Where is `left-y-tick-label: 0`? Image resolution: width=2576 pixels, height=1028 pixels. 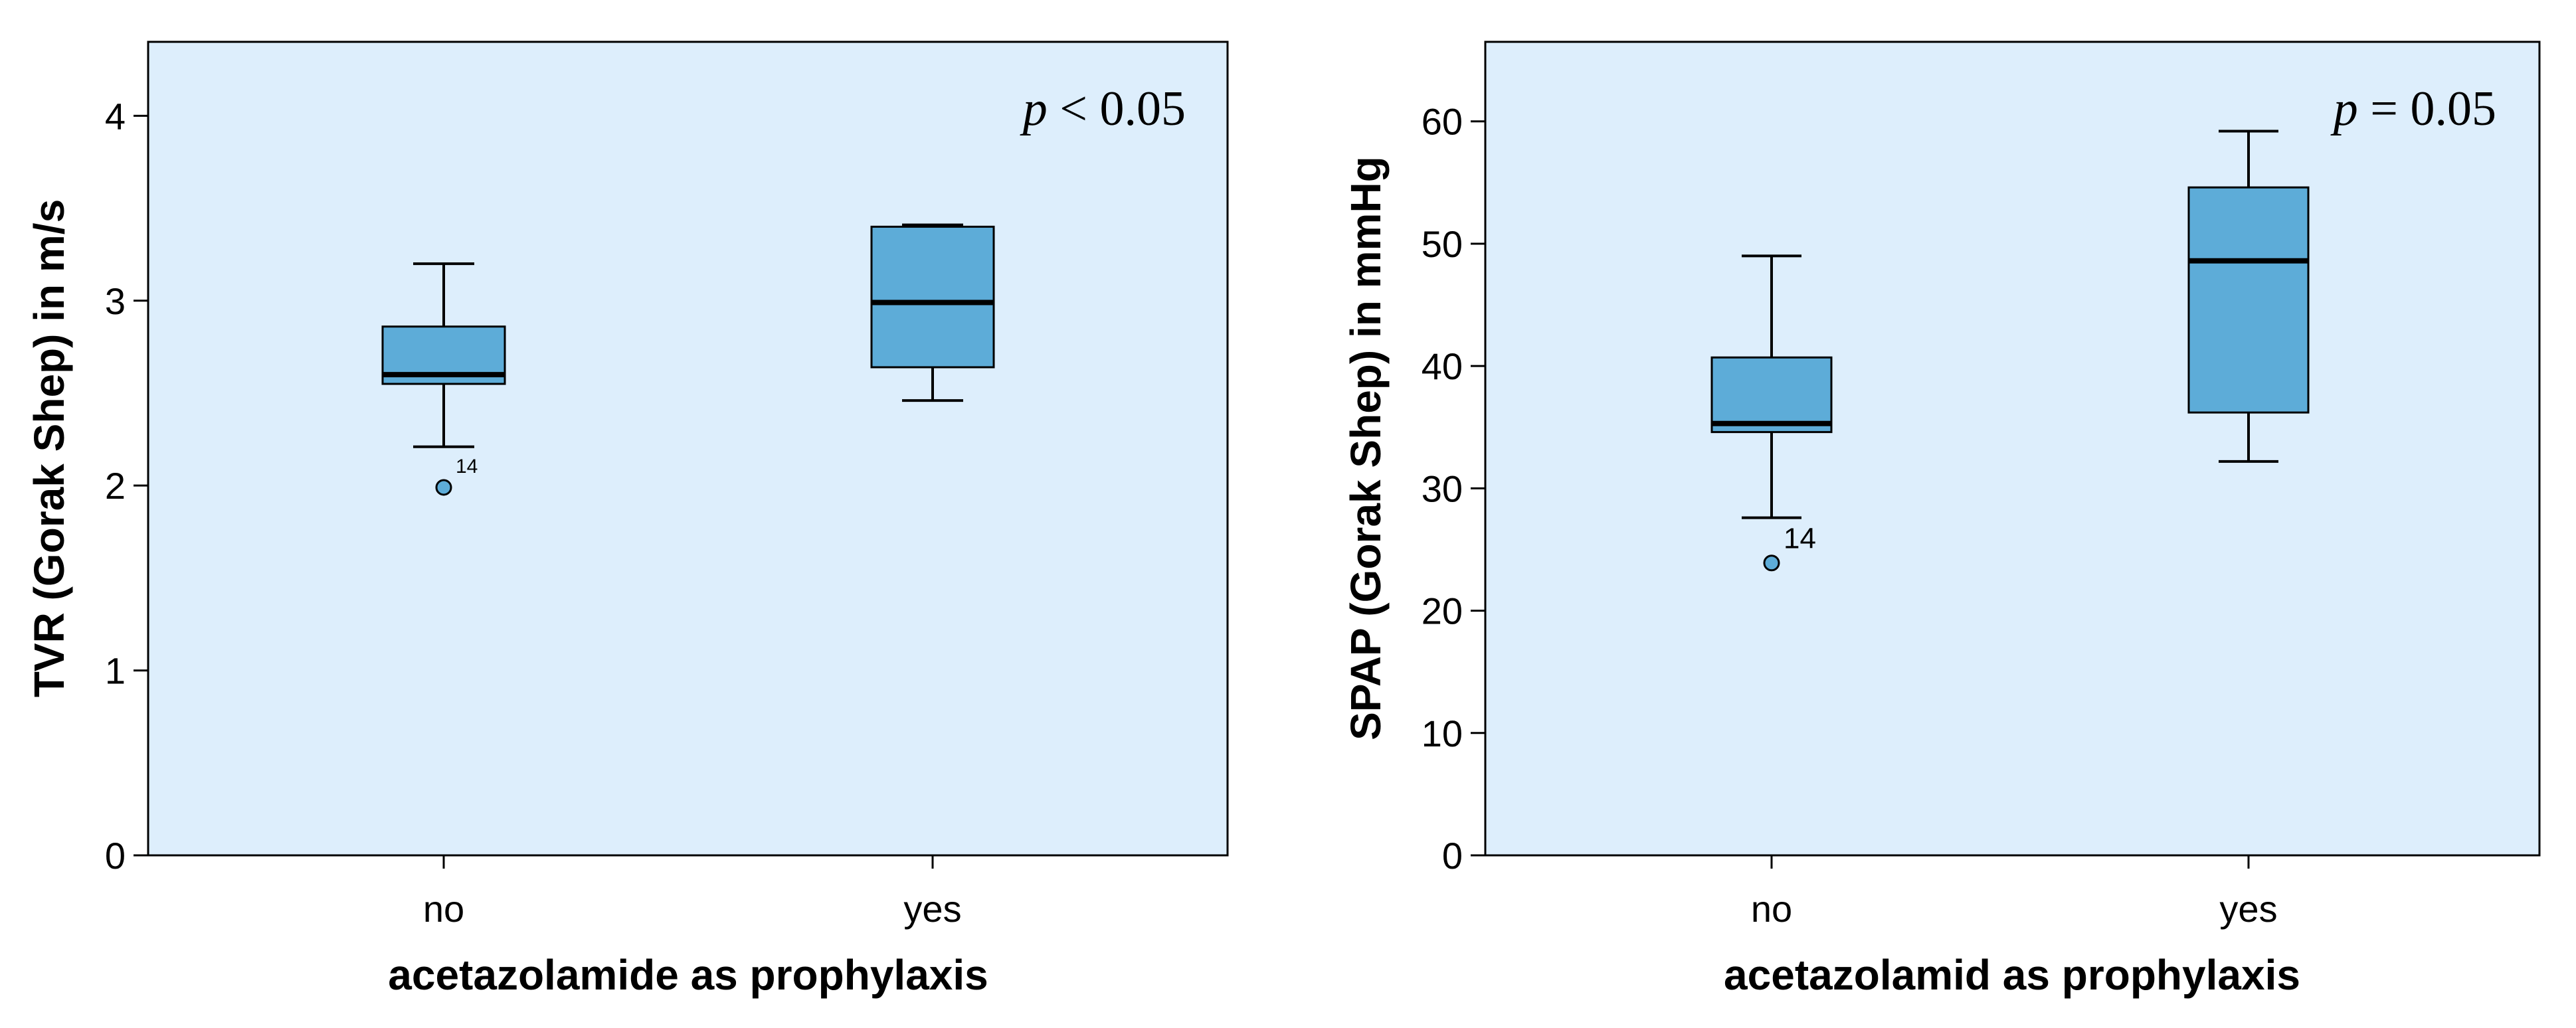 left-y-tick-label: 0 is located at coordinates (115, 856).